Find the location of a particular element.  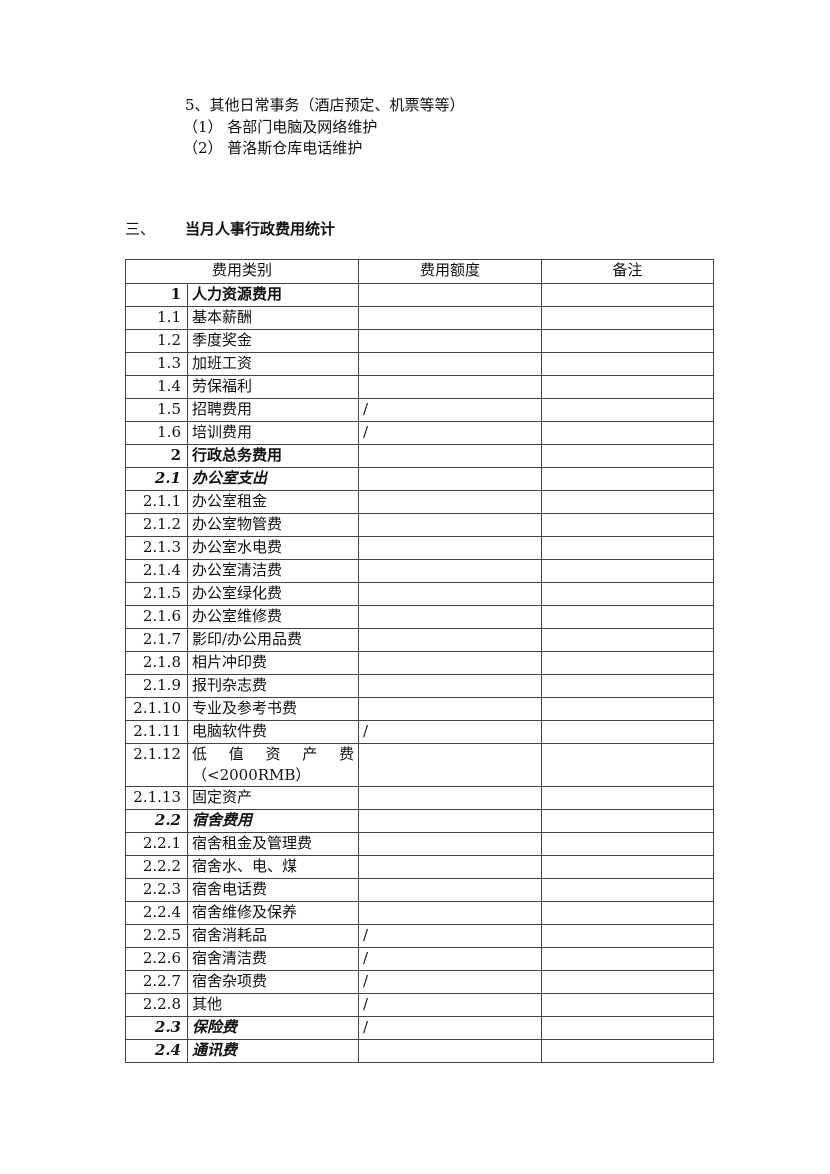

row-number: 2 is located at coordinates (156, 456).